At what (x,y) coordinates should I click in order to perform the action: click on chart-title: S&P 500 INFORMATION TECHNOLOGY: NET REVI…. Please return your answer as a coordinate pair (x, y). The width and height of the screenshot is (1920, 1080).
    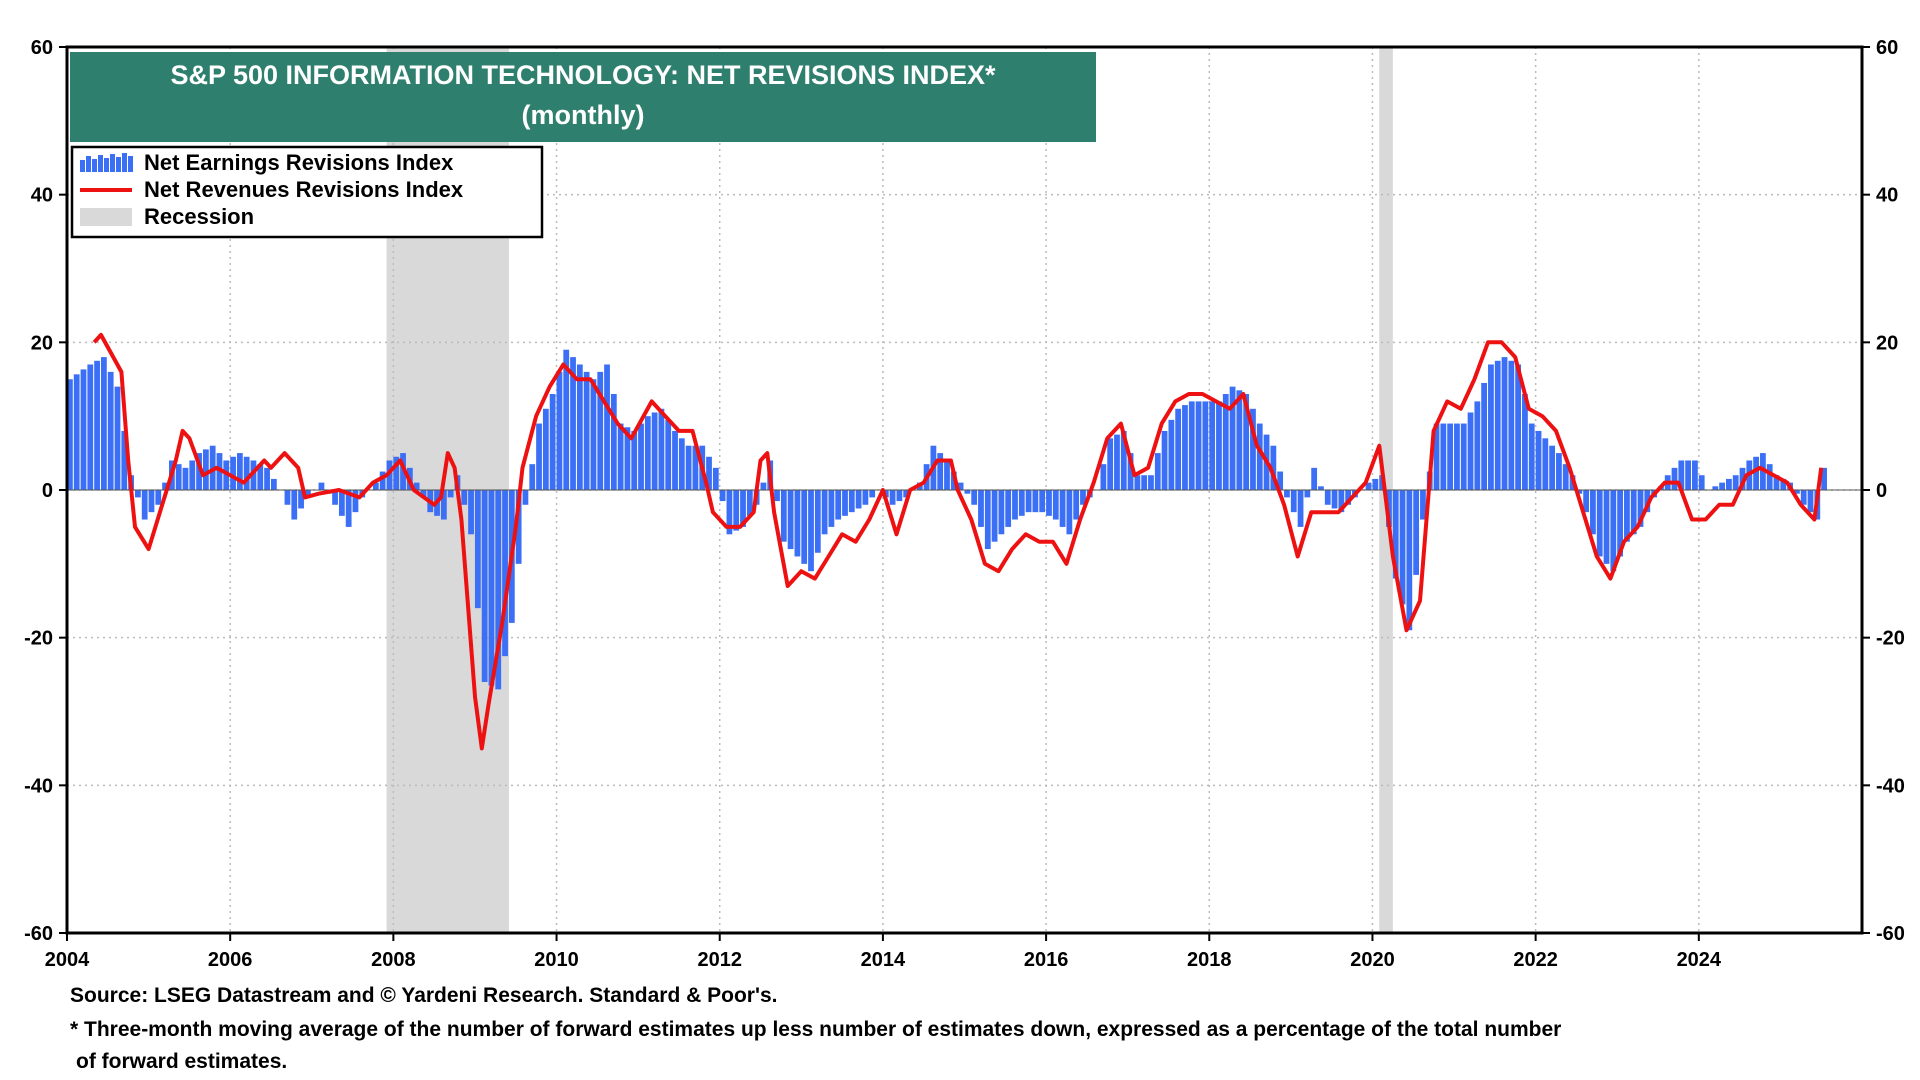
    Looking at the image, I should click on (583, 75).